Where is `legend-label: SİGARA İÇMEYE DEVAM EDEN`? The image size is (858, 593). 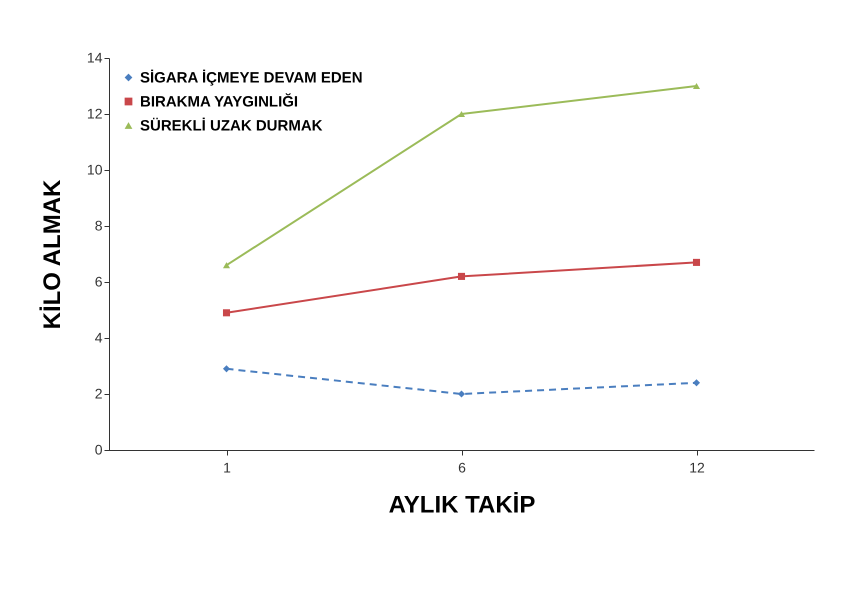 legend-label: SİGARA İÇMEYE DEVAM EDEN is located at coordinates (251, 78).